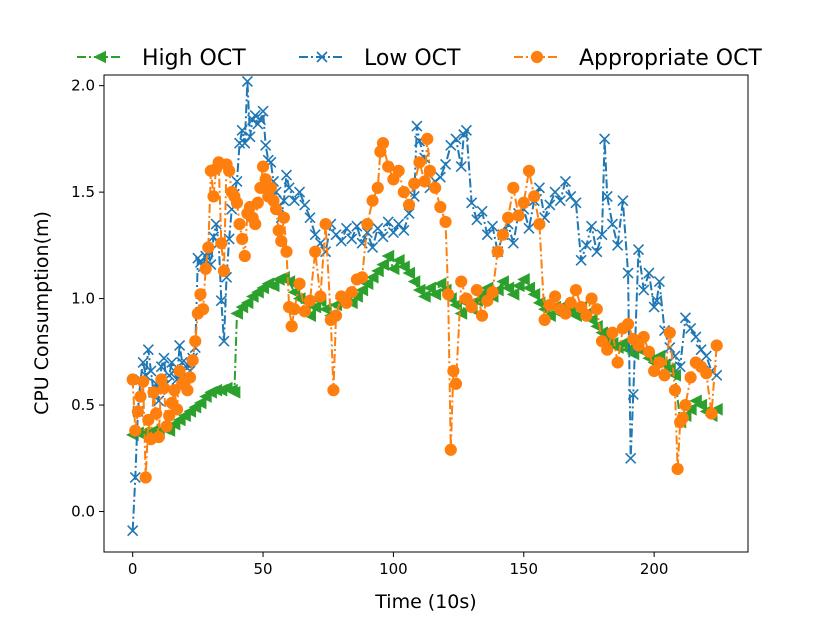 This screenshot has height=623, width=830. What do you see at coordinates (425, 602) in the screenshot?
I see `x-axis-label: Time (10s)` at bounding box center [425, 602].